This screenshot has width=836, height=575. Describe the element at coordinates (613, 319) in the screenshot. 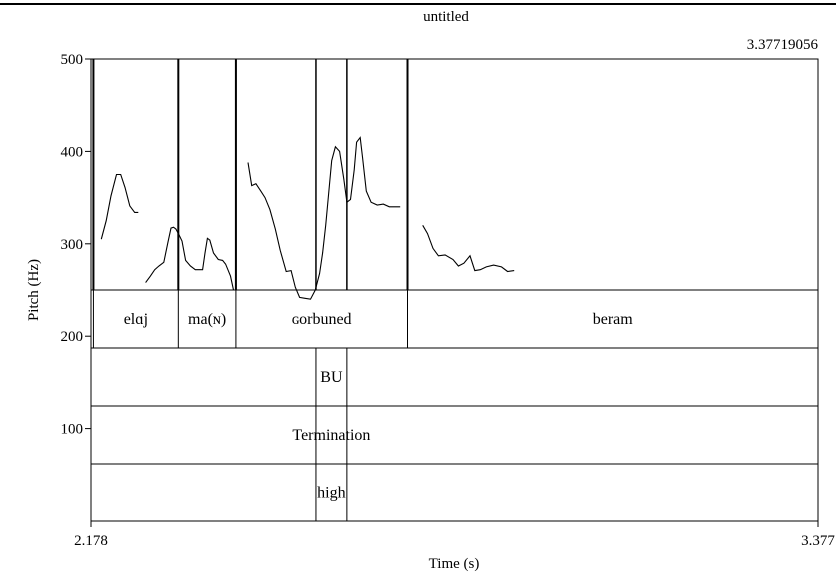

I see `tier-label-0: beram` at that location.